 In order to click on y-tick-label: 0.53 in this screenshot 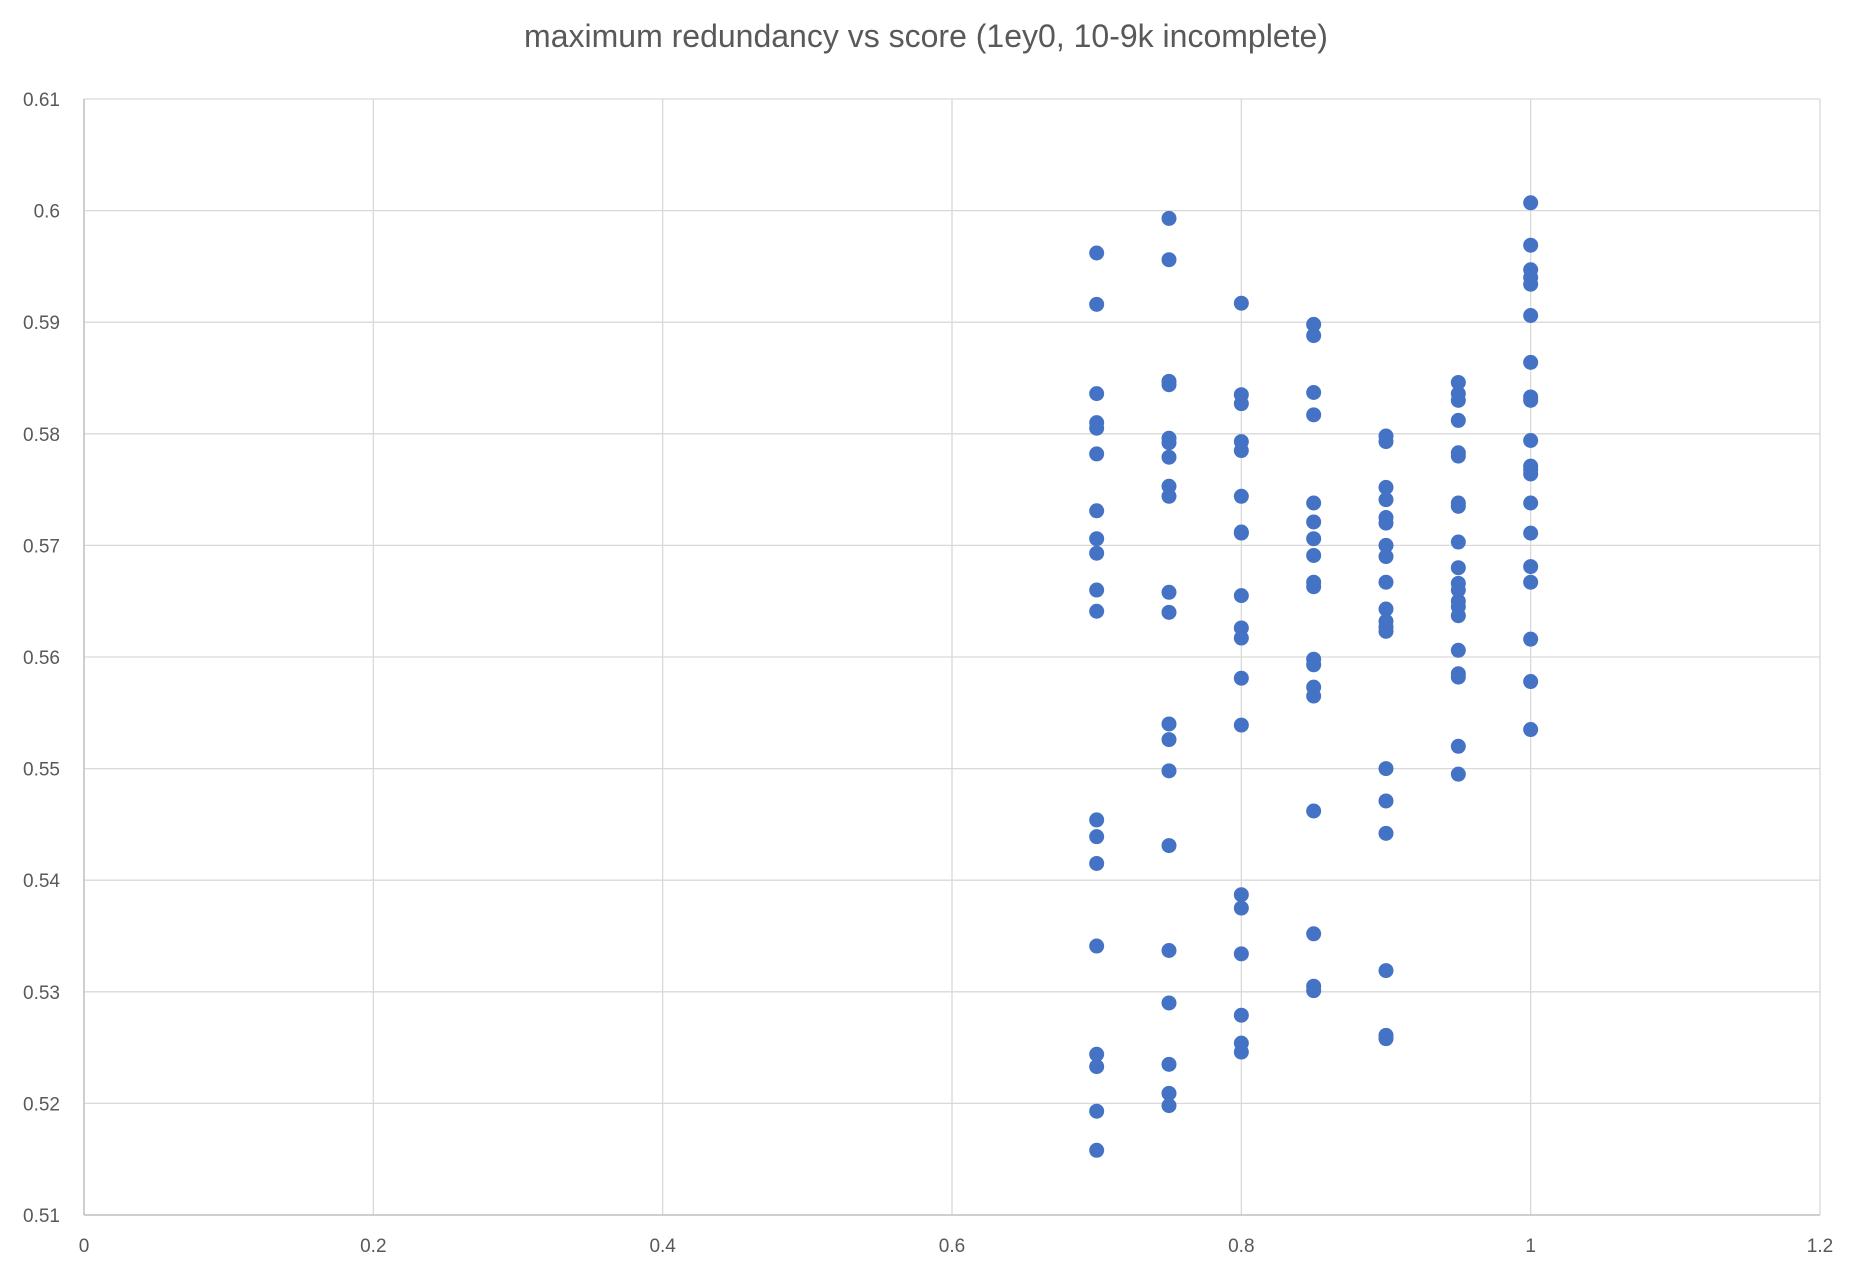, I will do `click(41, 993)`.